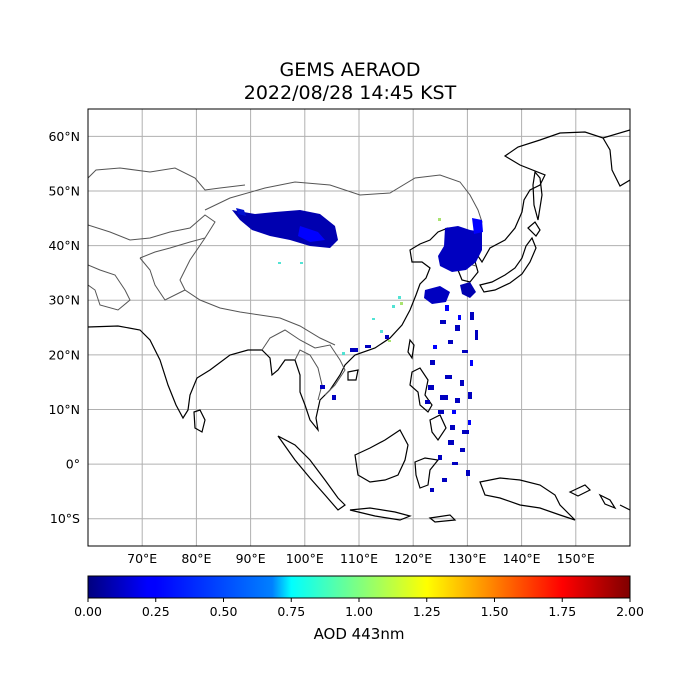 This screenshot has width=700, height=700. What do you see at coordinates (142, 558) in the screenshot?
I see `lon-tick-label: 70°E` at bounding box center [142, 558].